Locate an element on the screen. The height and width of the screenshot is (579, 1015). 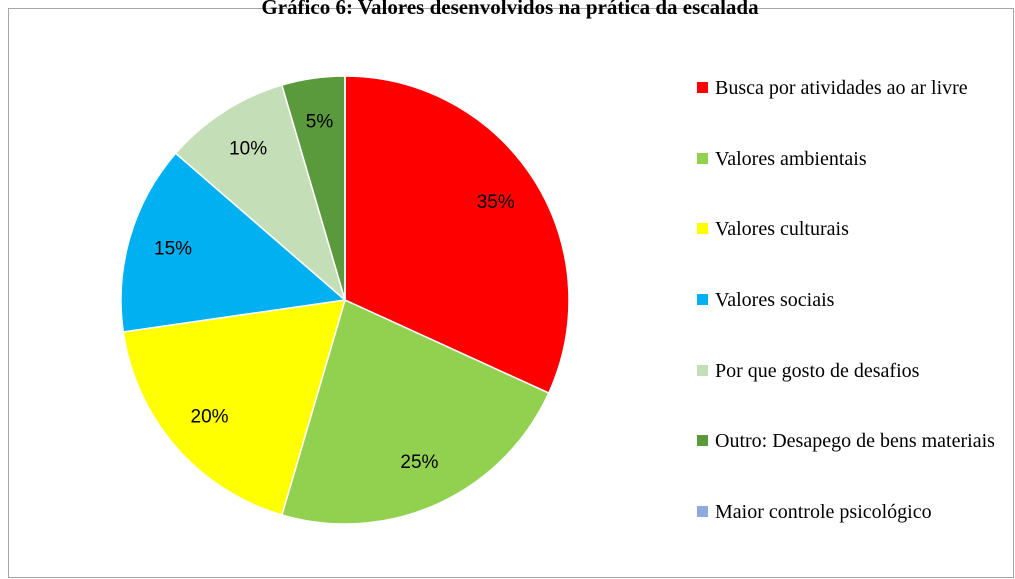
legend-label: Valores culturais is located at coordinates (782, 229).